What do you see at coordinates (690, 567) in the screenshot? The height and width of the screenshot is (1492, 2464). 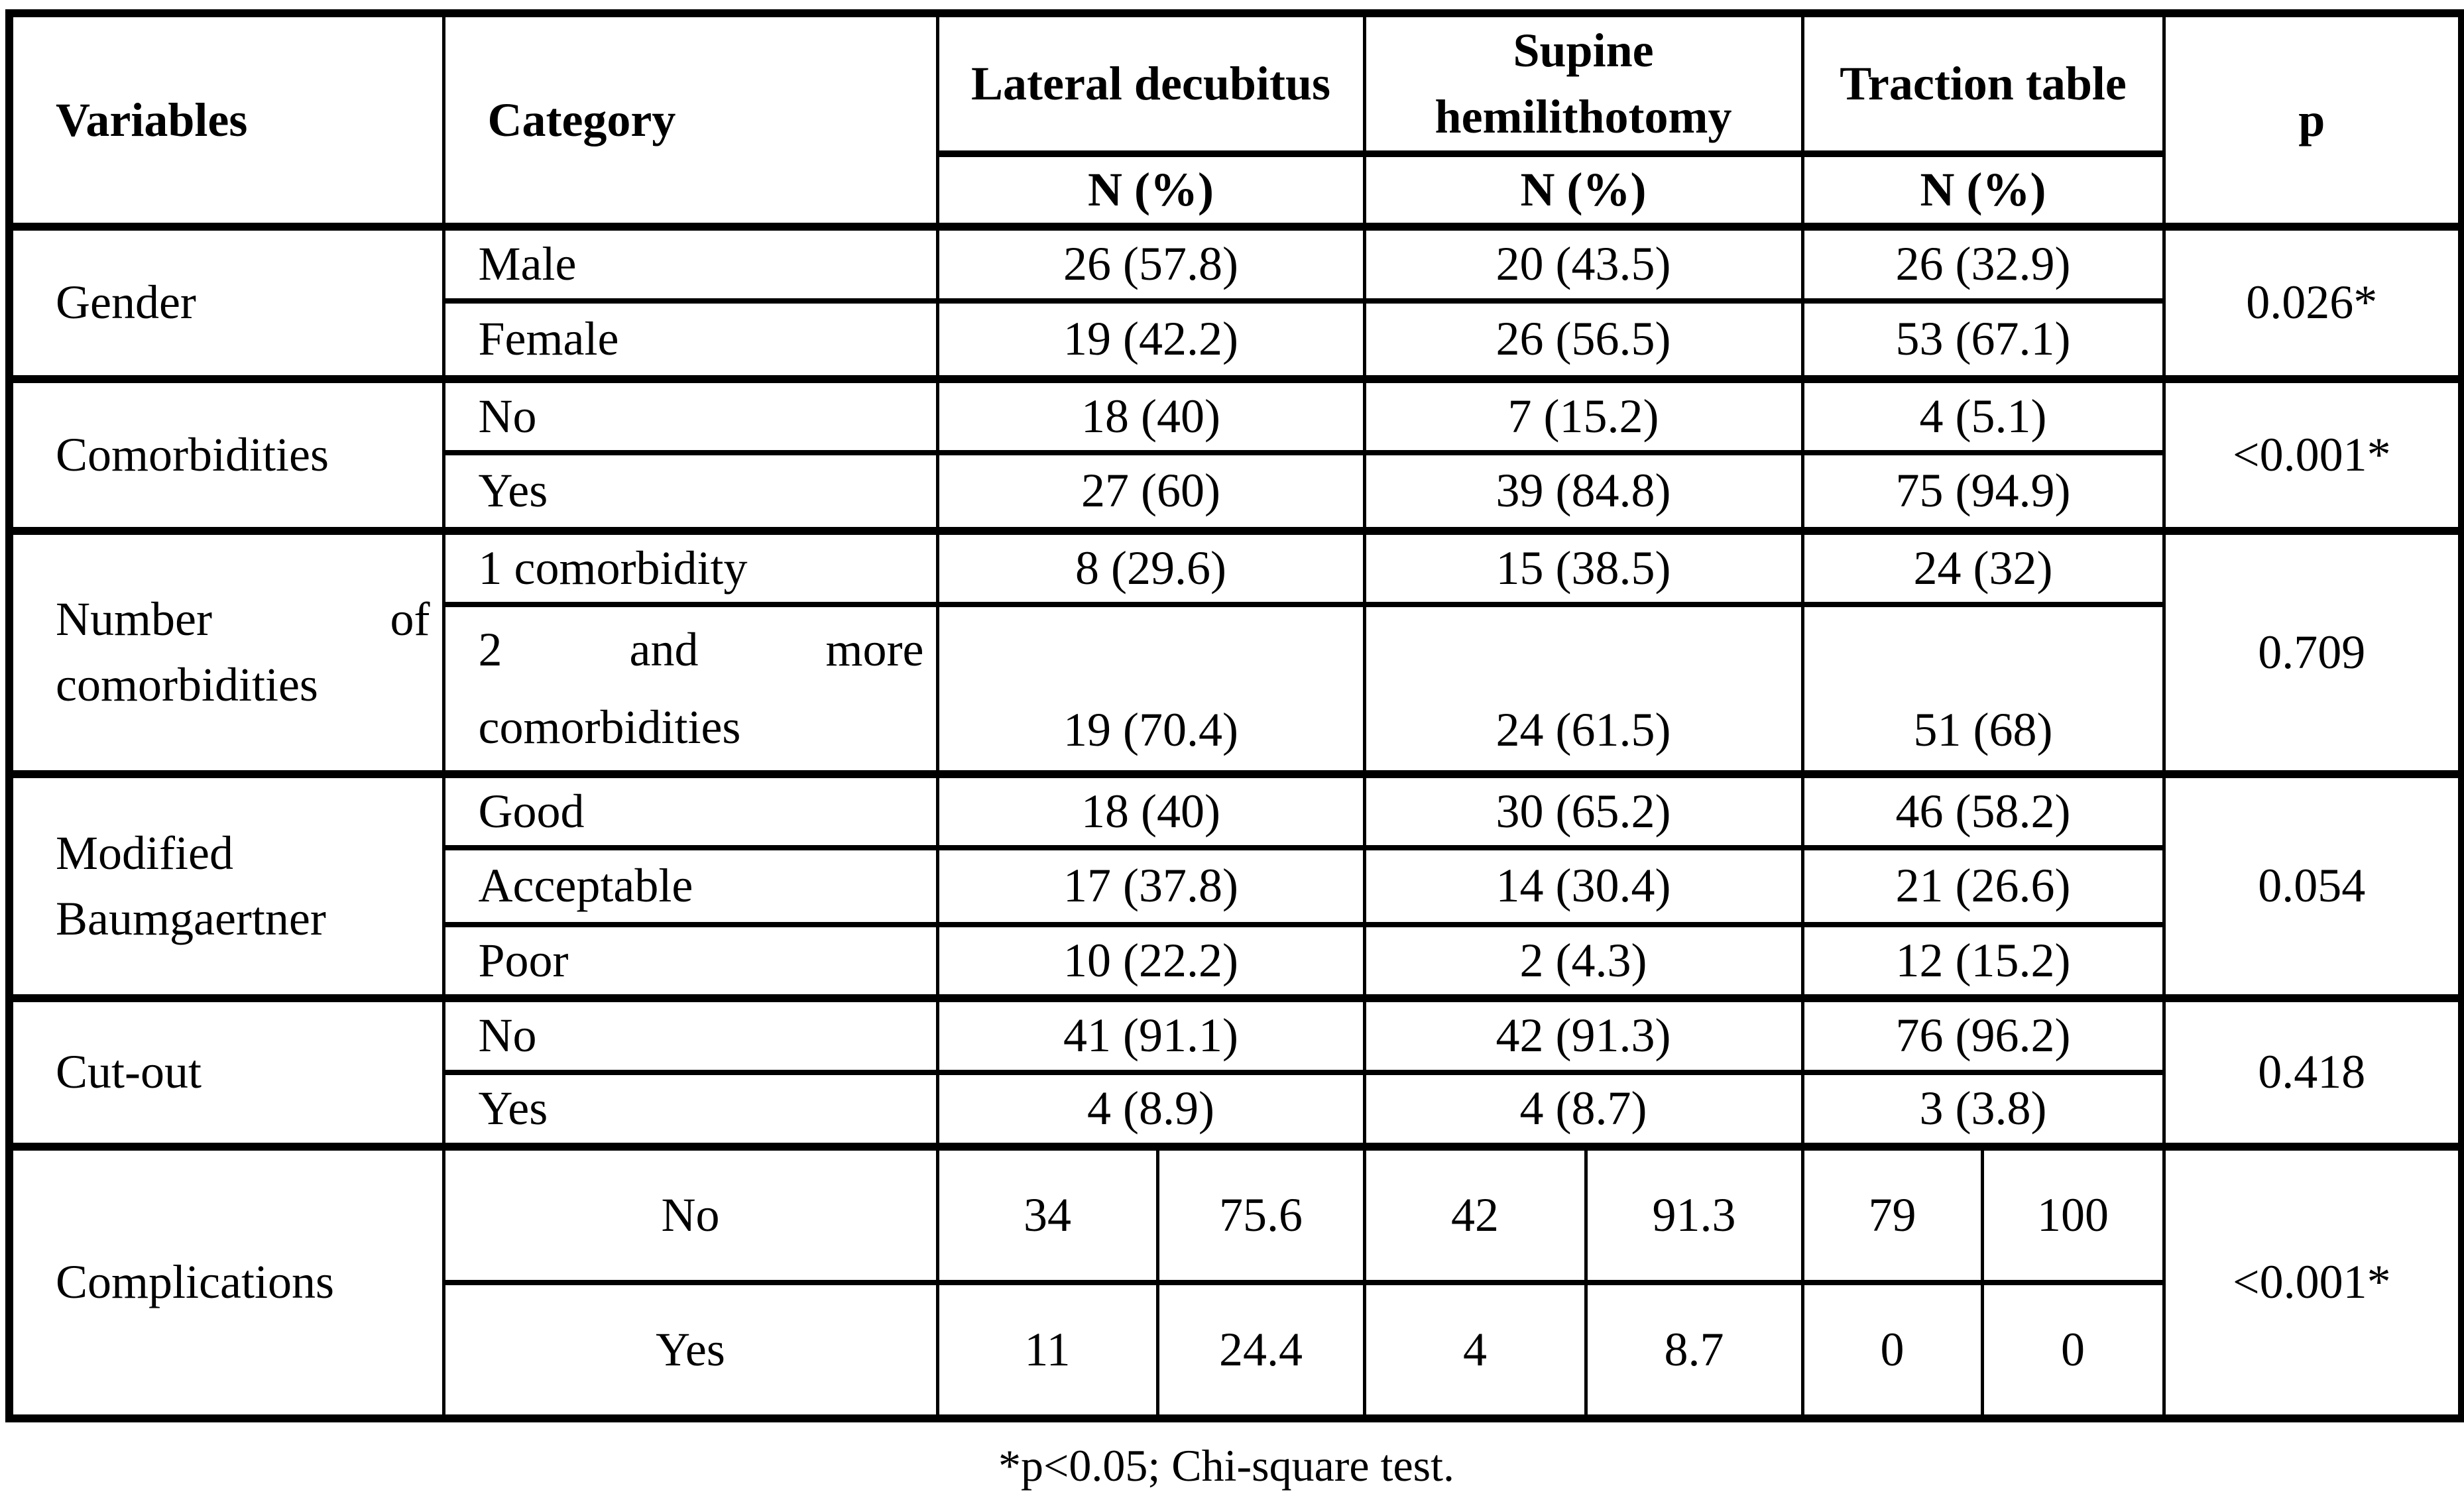 I see `category-cell: 1 comorbidity` at bounding box center [690, 567].